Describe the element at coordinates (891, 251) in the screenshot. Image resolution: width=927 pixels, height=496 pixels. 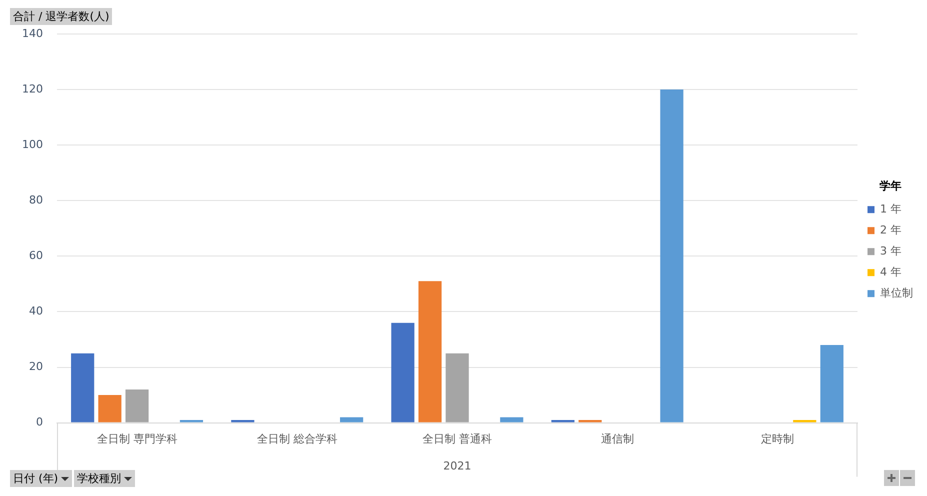
I see `legend-label: 3 年` at that location.